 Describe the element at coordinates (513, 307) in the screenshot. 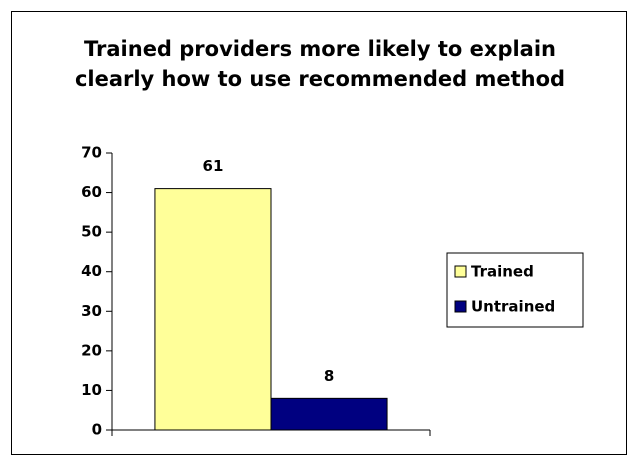

I see `legend-label: Untrained` at that location.